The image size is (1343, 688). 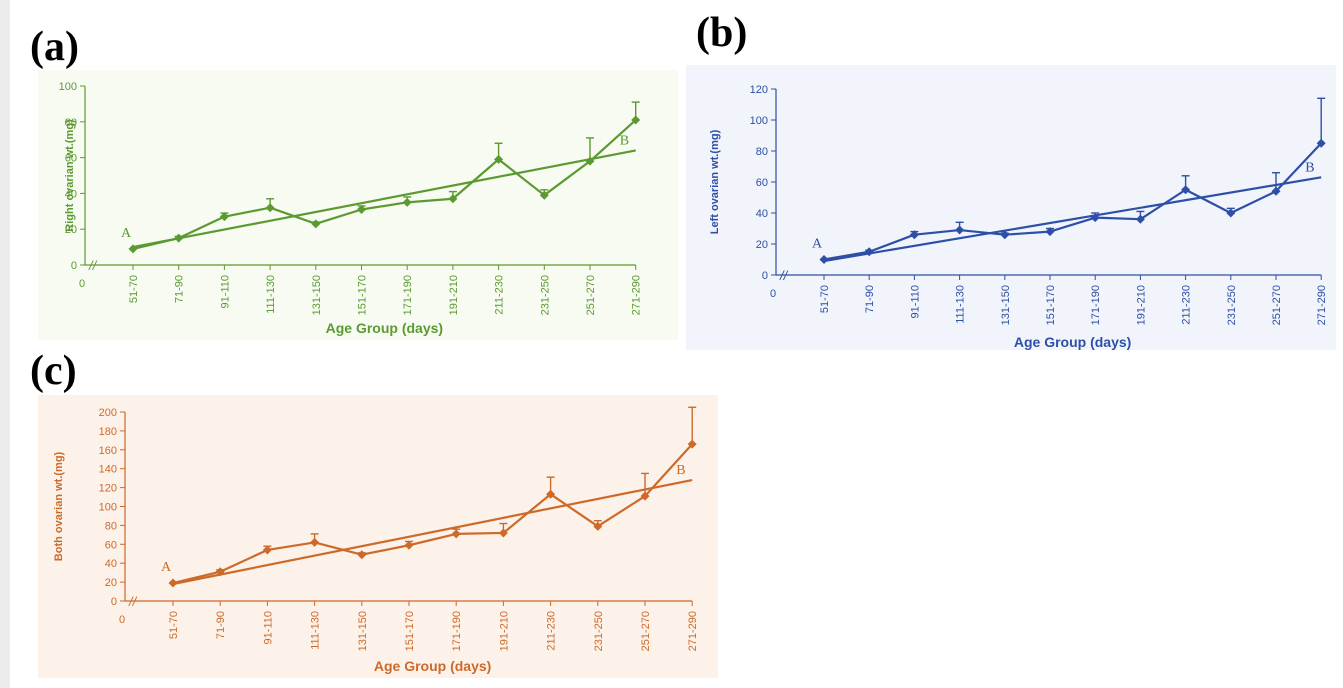 I want to click on y-tick-label: 200, so click(x=108, y=413).